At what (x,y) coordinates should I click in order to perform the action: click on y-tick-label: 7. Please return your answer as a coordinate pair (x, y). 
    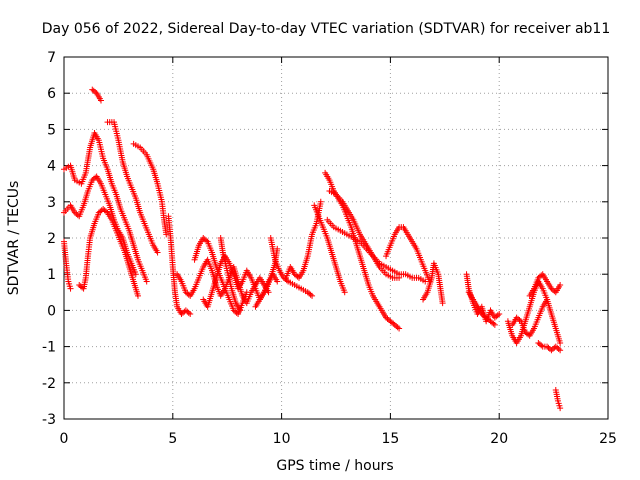
    Looking at the image, I should click on (51, 58).